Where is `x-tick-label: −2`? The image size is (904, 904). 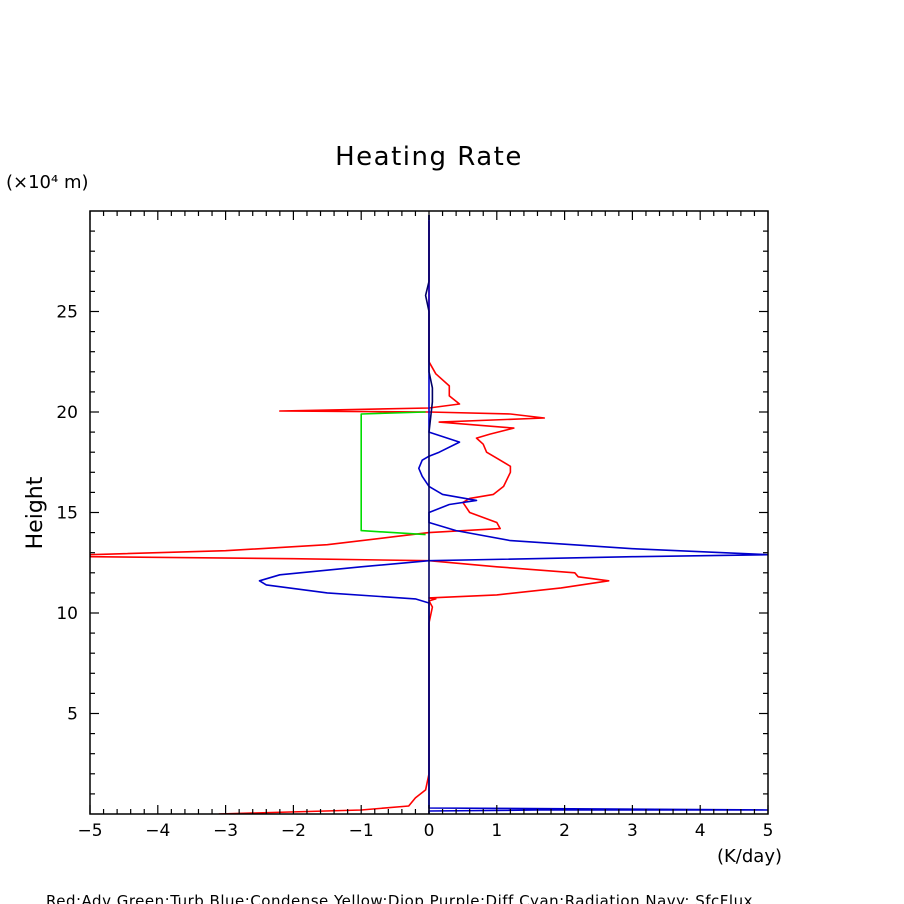
x-tick-label: −2 is located at coordinates (293, 831).